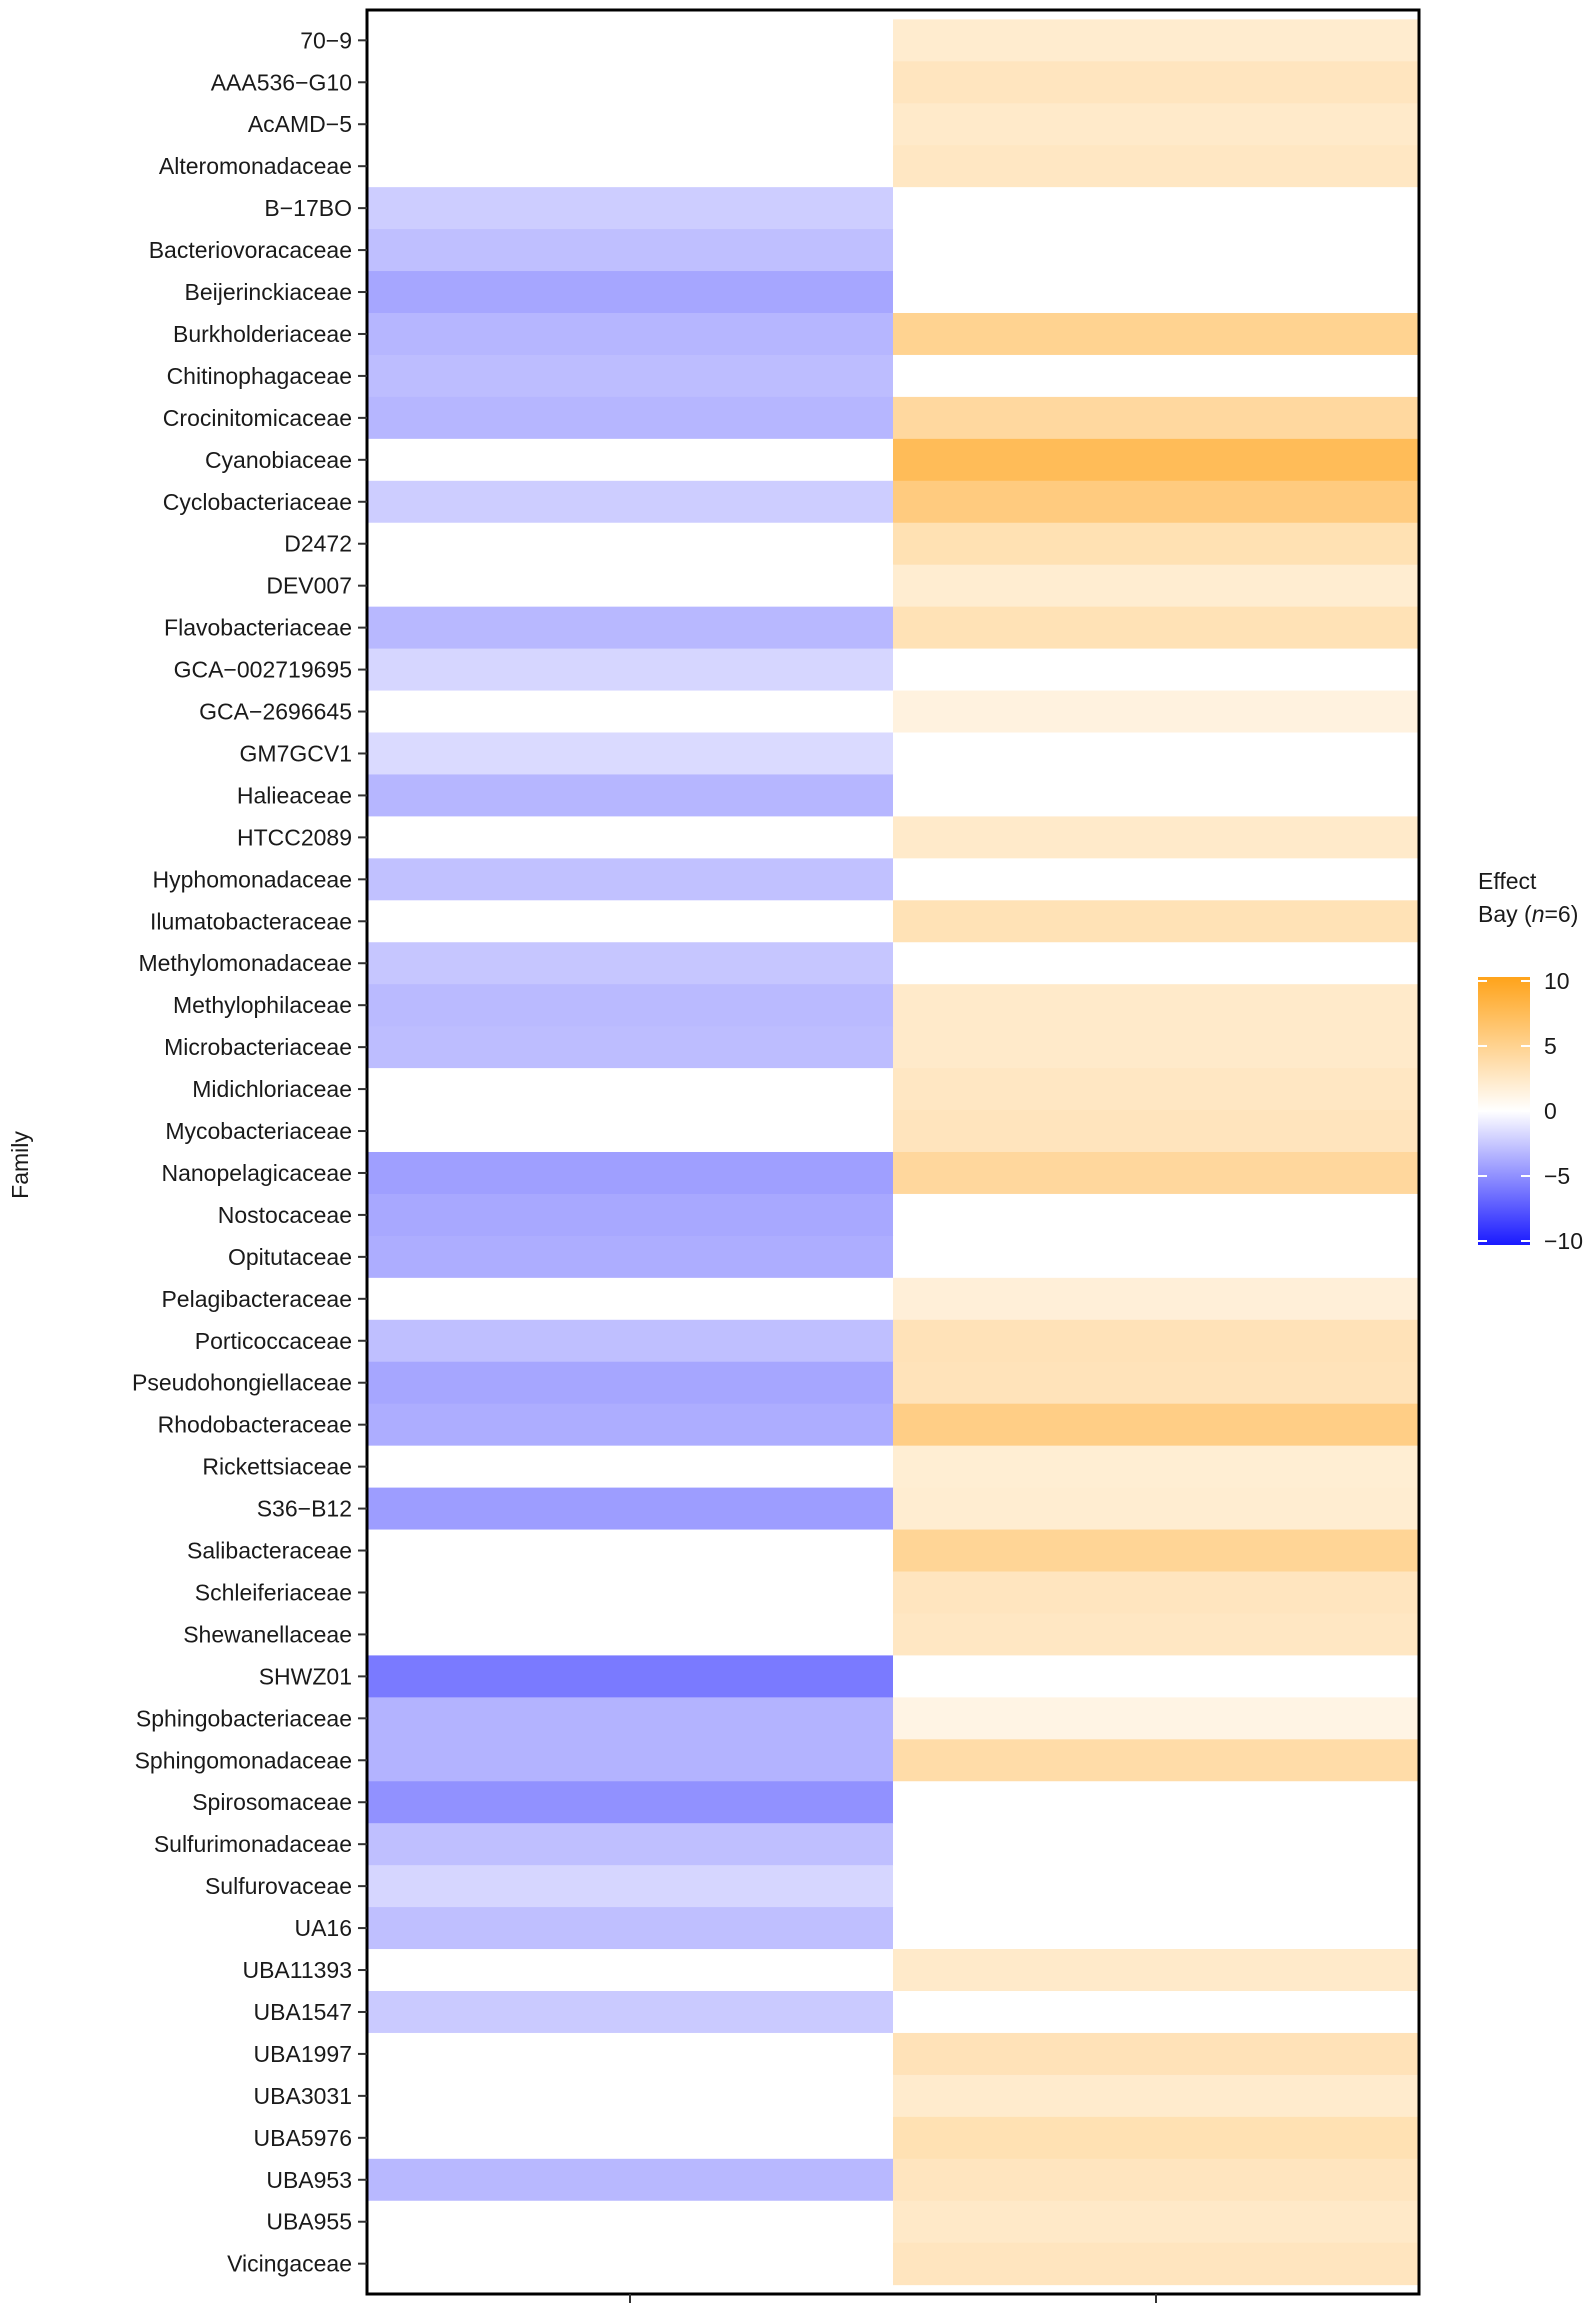 The image size is (1595, 2305). Describe the element at coordinates (1550, 1046) in the screenshot. I see `legend-tick-label: 5` at that location.